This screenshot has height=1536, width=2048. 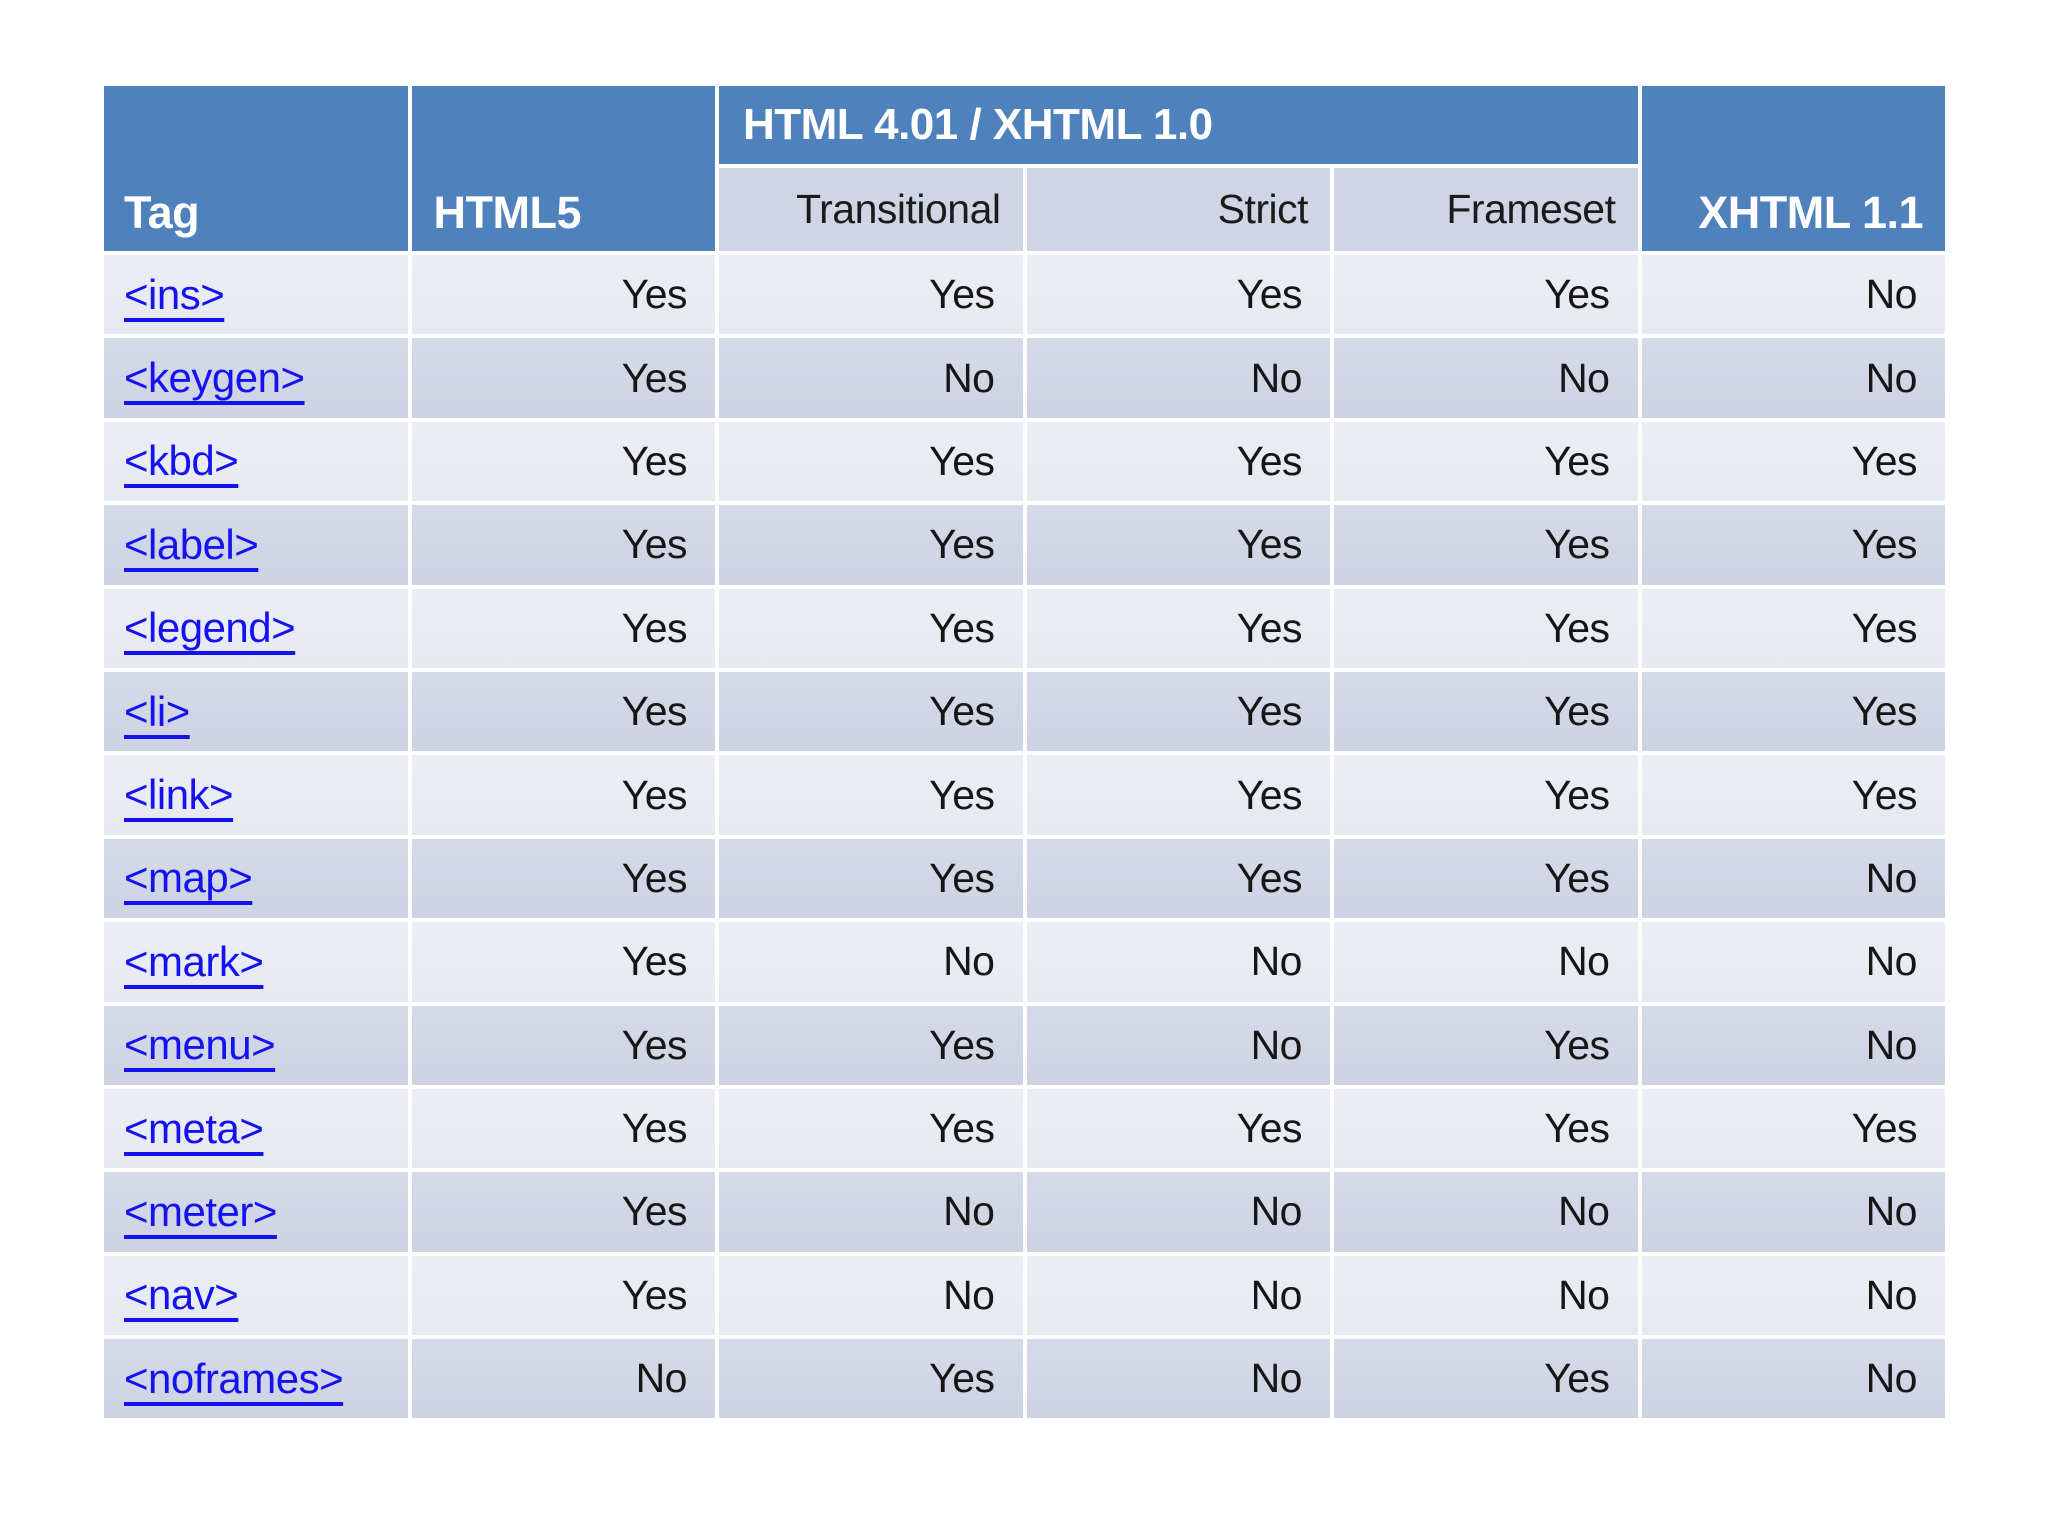 What do you see at coordinates (1178, 209) in the screenshot?
I see `col-subheader-strict: Strict` at bounding box center [1178, 209].